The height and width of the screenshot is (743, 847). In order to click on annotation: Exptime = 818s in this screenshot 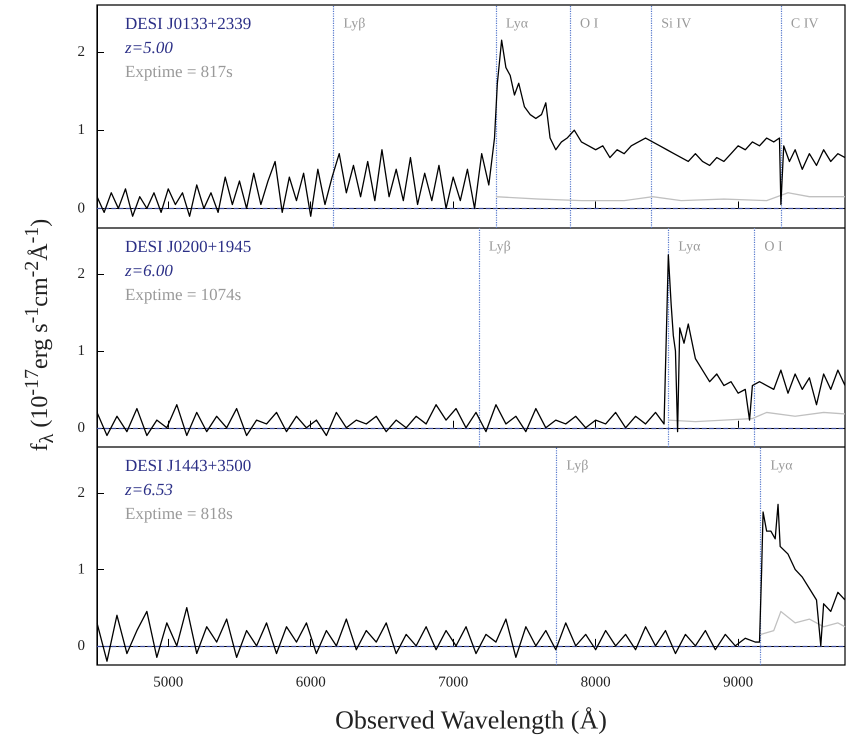, I will do `click(179, 513)`.